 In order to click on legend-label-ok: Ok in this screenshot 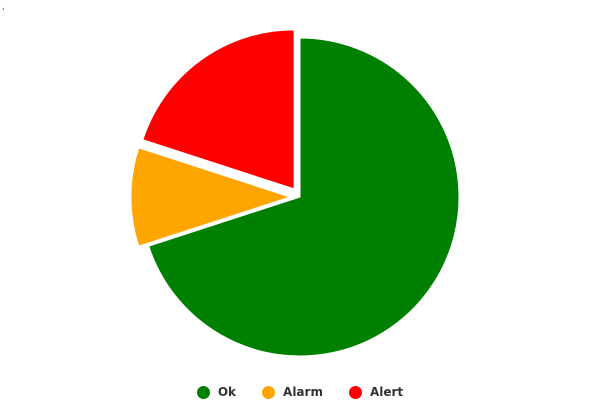, I will do `click(227, 392)`.